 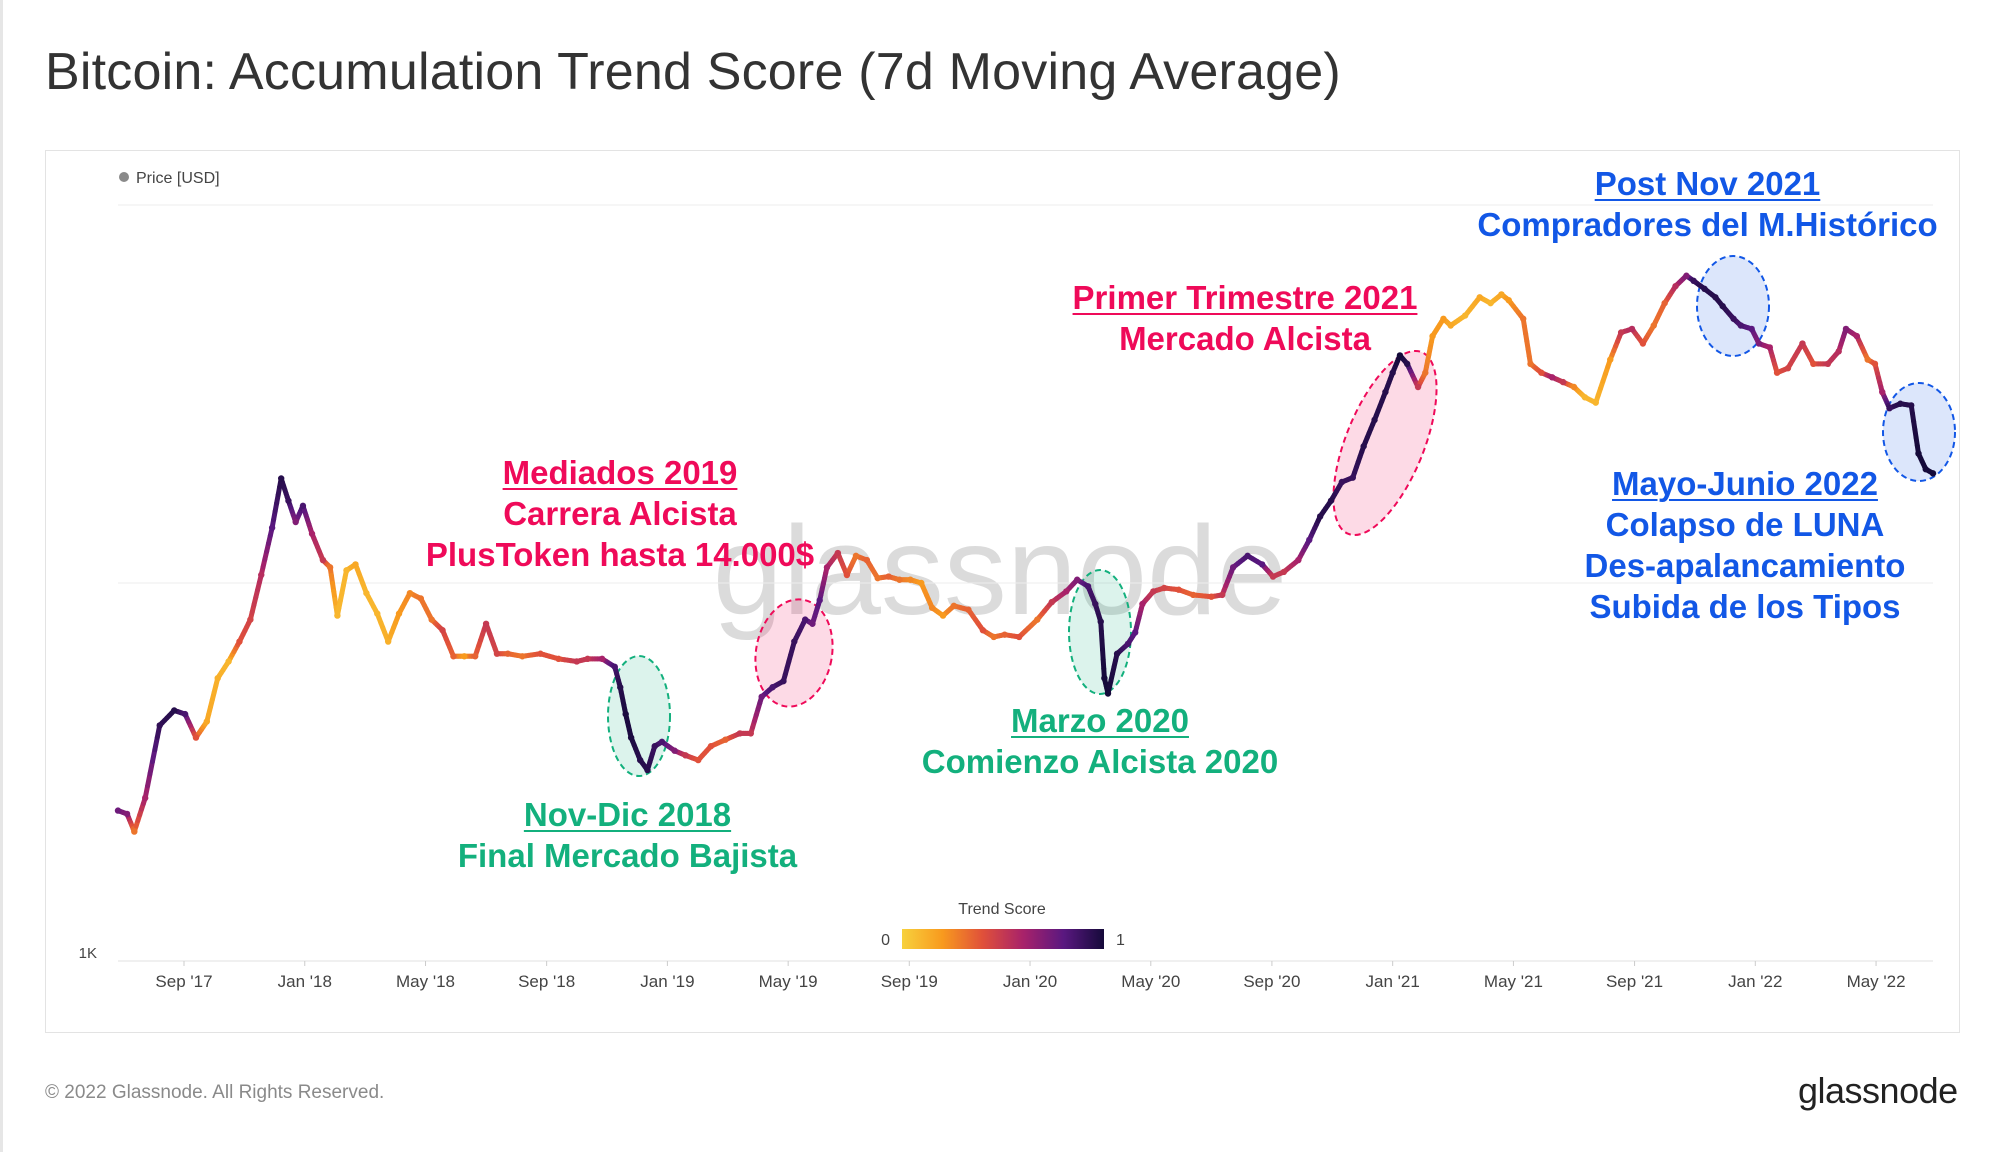 I want to click on highlight-q1-2021, so click(x=1385, y=443).